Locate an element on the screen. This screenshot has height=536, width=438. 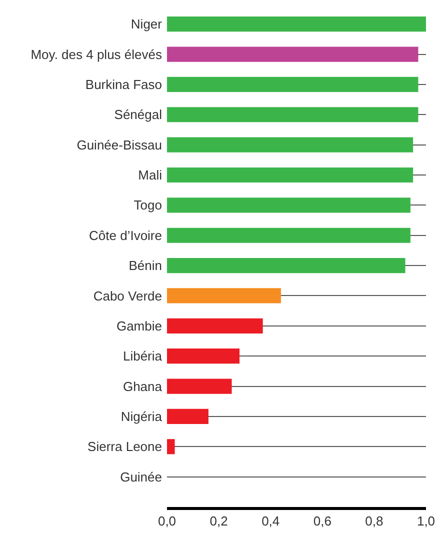
x-tick-label: 0,2 is located at coordinates (219, 521).